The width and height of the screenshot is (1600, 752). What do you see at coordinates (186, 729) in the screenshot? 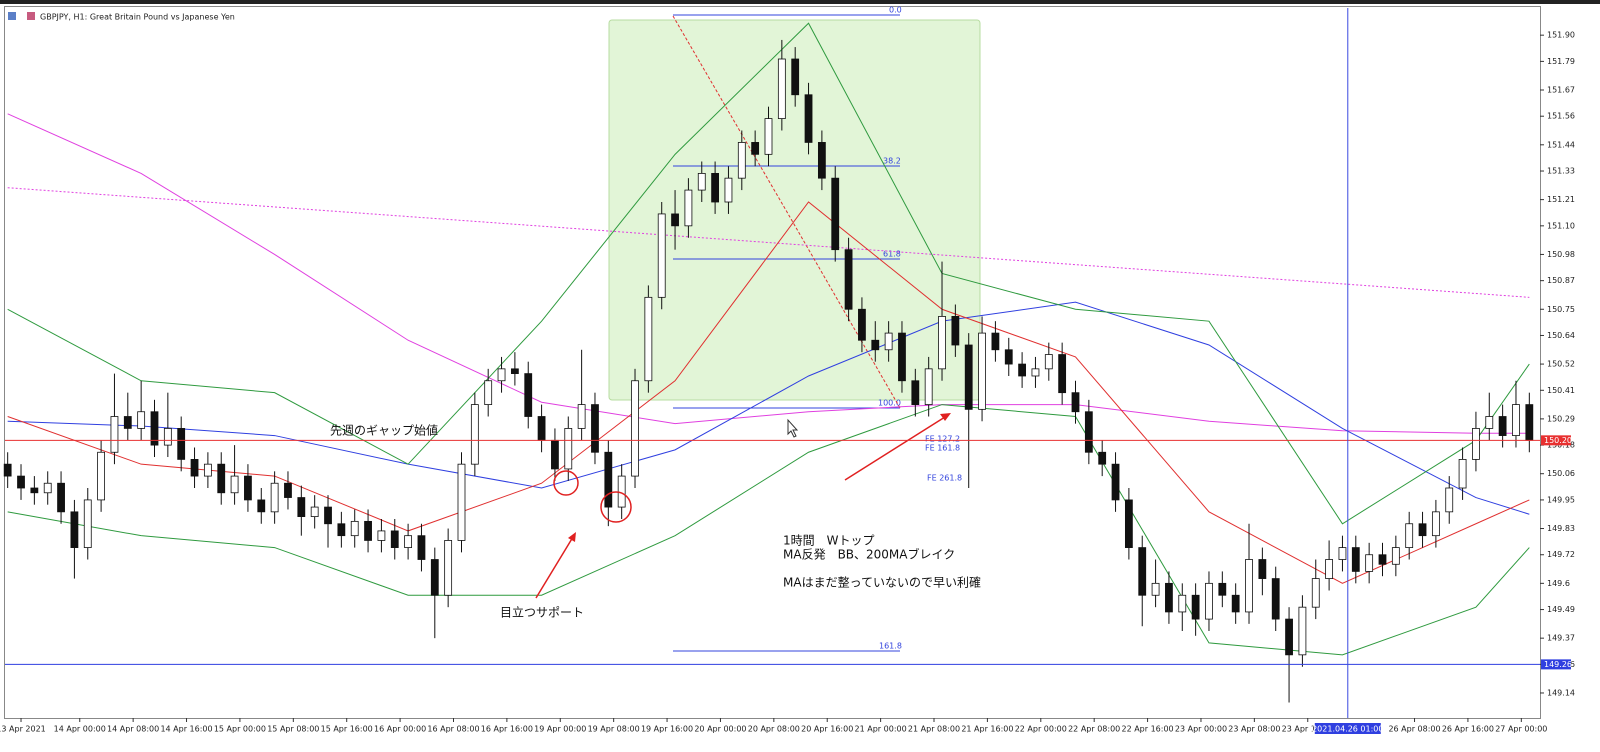
I see `x-tick-label: 14 Apr 16:00` at bounding box center [186, 729].